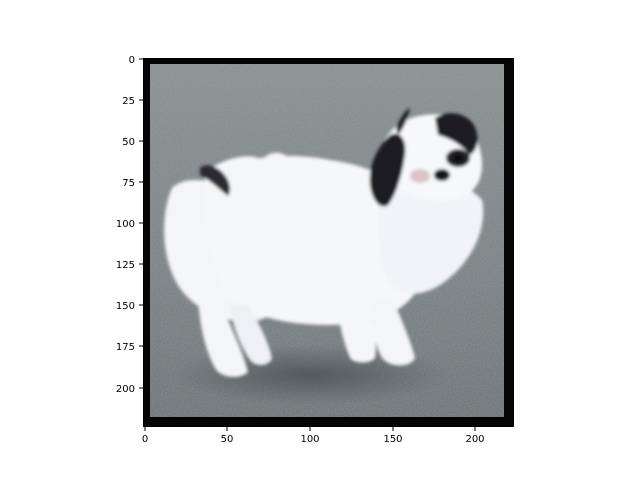 This screenshot has height=480, width=640. I want to click on x-tick-label: 100, so click(309, 439).